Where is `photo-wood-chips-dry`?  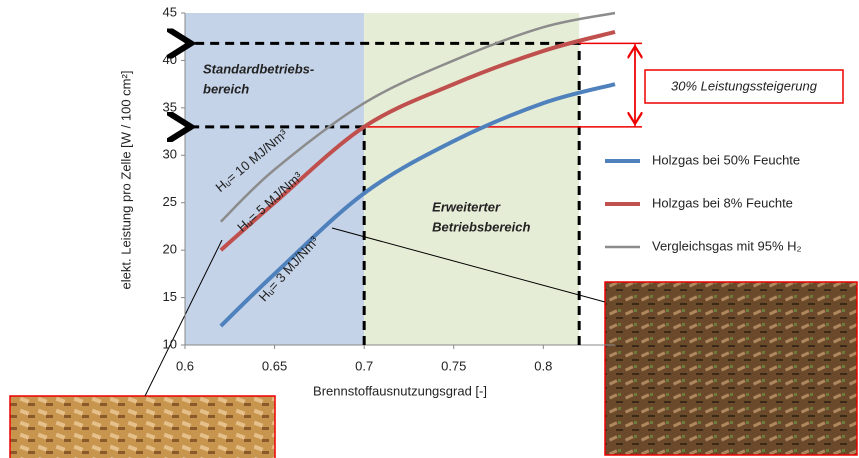 photo-wood-chips-dry is located at coordinates (142, 426).